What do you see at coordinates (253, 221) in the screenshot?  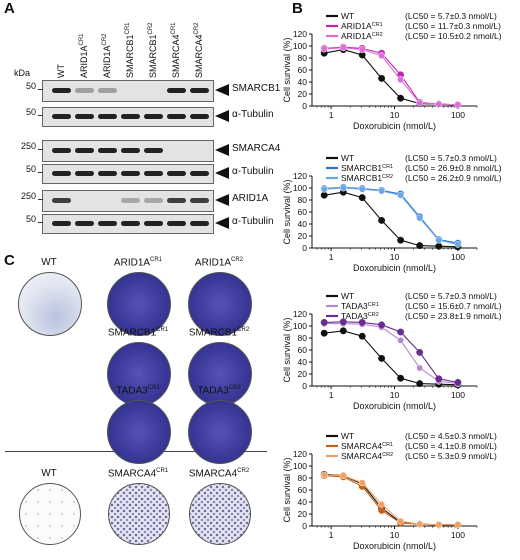 I see `blot-protein-label: α-Tubulin` at bounding box center [253, 221].